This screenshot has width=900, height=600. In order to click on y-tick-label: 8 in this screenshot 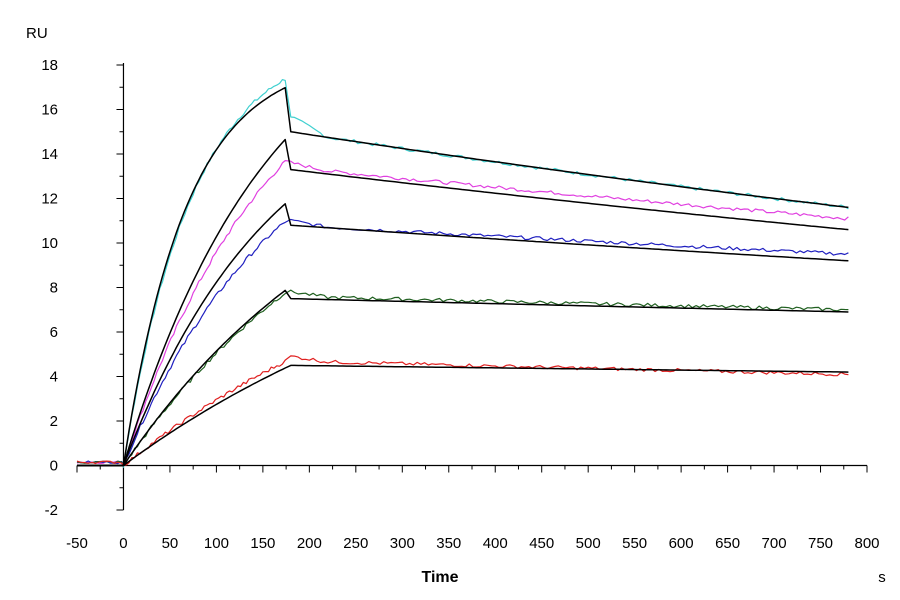, I will do `click(54, 288)`.